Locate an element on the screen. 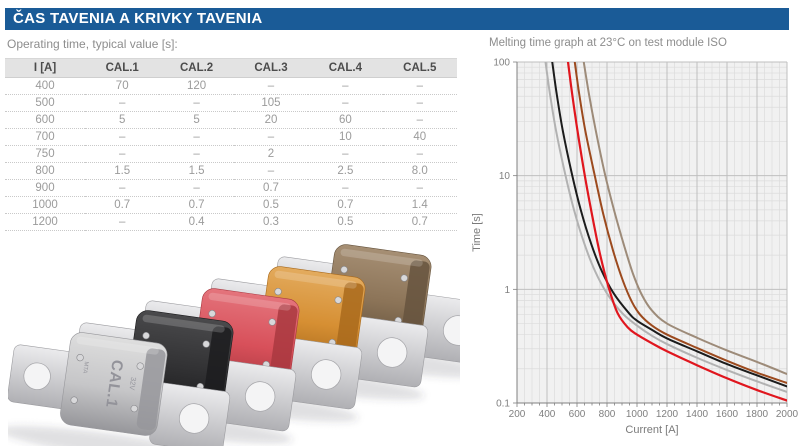  x-tick-label: 200 is located at coordinates (517, 414).